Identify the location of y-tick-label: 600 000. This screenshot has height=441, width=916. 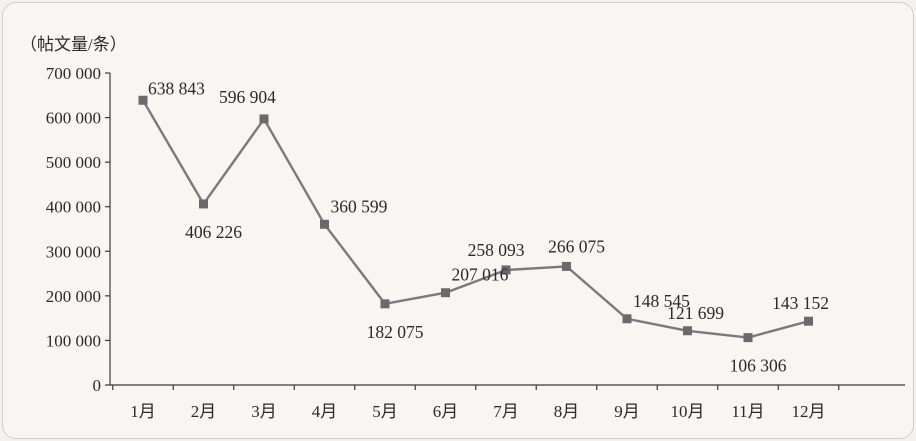
(73, 118).